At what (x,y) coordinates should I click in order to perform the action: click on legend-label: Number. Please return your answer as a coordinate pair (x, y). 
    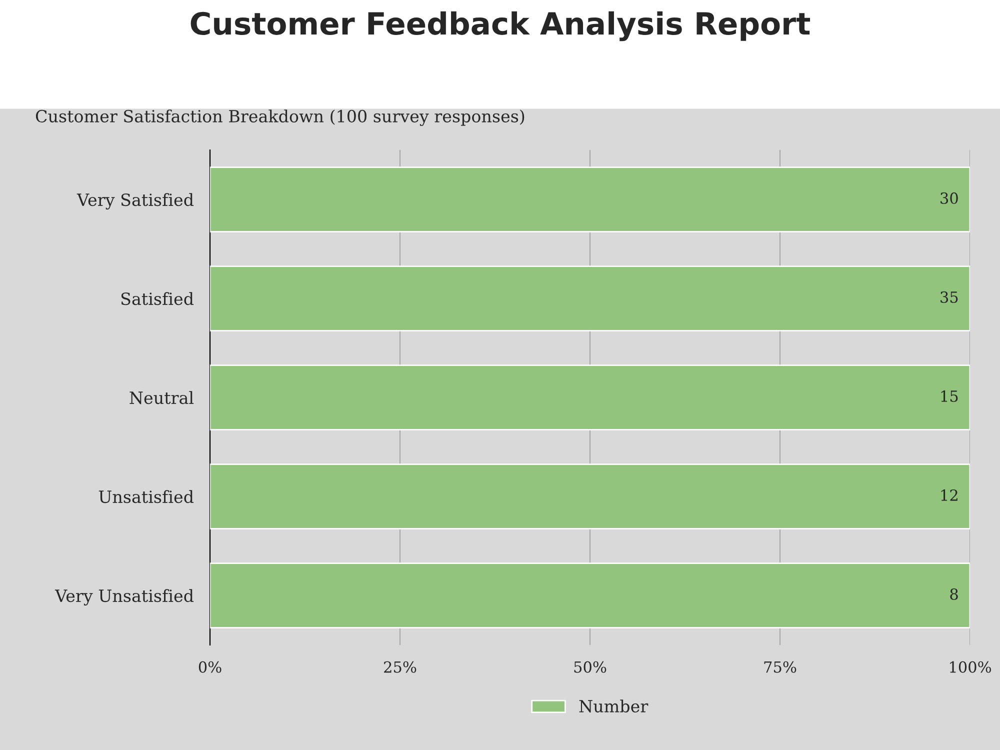
    Looking at the image, I should click on (613, 706).